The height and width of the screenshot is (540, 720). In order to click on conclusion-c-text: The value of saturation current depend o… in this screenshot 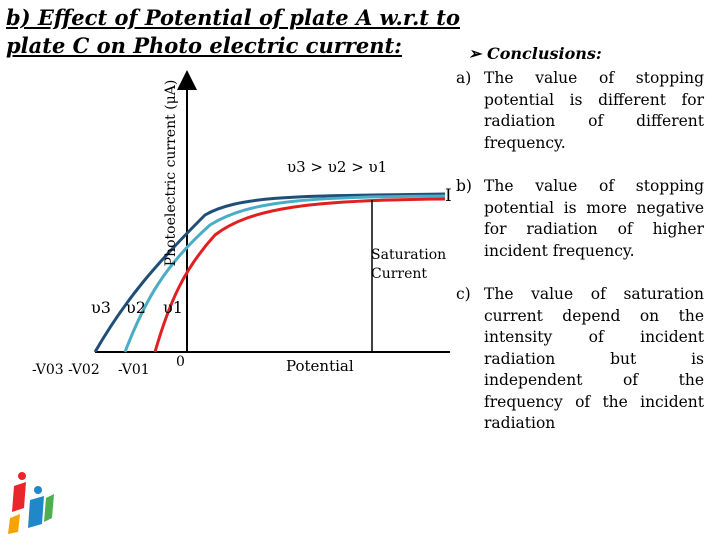, I will do `click(594, 358)`.